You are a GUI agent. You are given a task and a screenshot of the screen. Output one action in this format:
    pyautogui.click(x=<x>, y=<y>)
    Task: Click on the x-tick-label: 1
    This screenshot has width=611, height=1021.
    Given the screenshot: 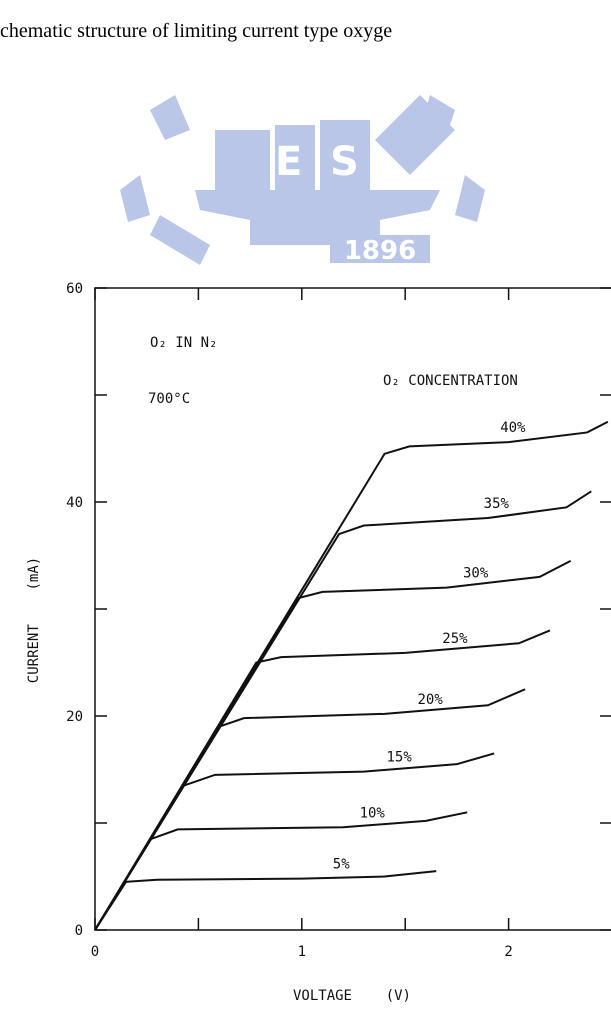 What is the action you would take?
    pyautogui.click(x=302, y=952)
    